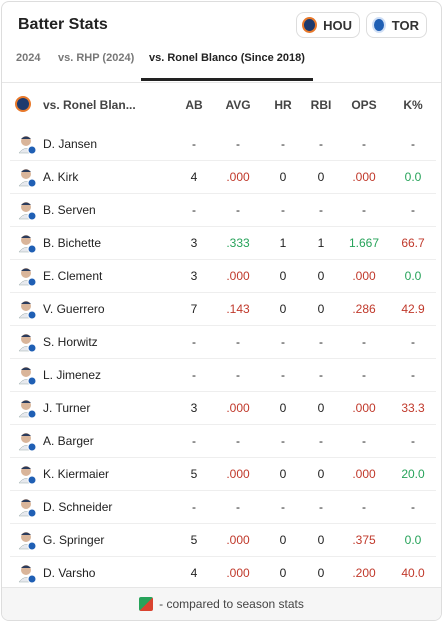 This screenshot has width=445, height=624. I want to click on player-name: B. Serven, so click(69, 210).